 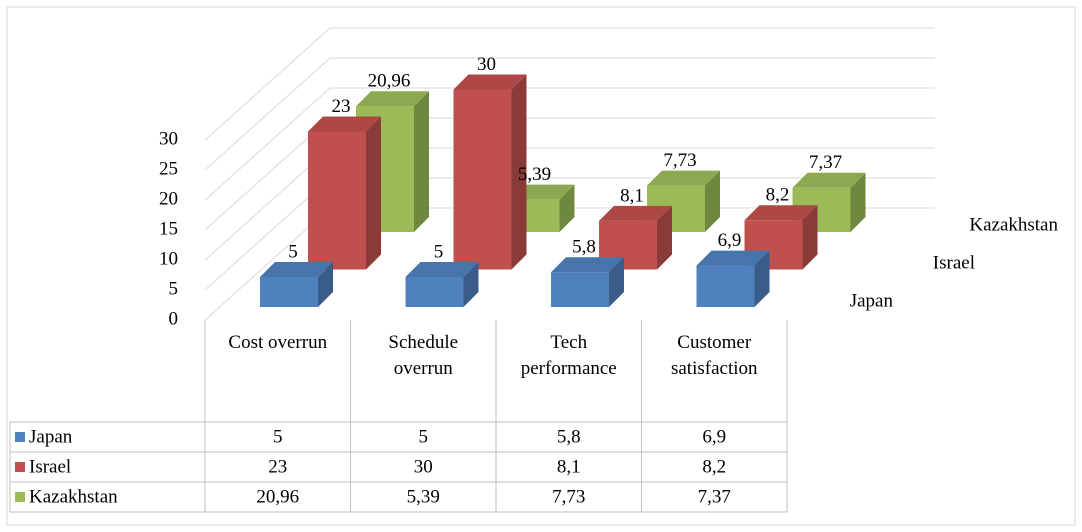 I want to click on data-label: 8,1, so click(x=632, y=195).